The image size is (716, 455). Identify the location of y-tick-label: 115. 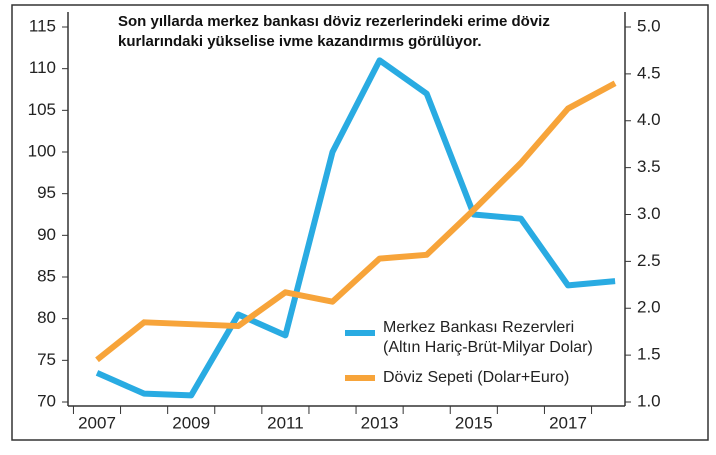
(42, 25).